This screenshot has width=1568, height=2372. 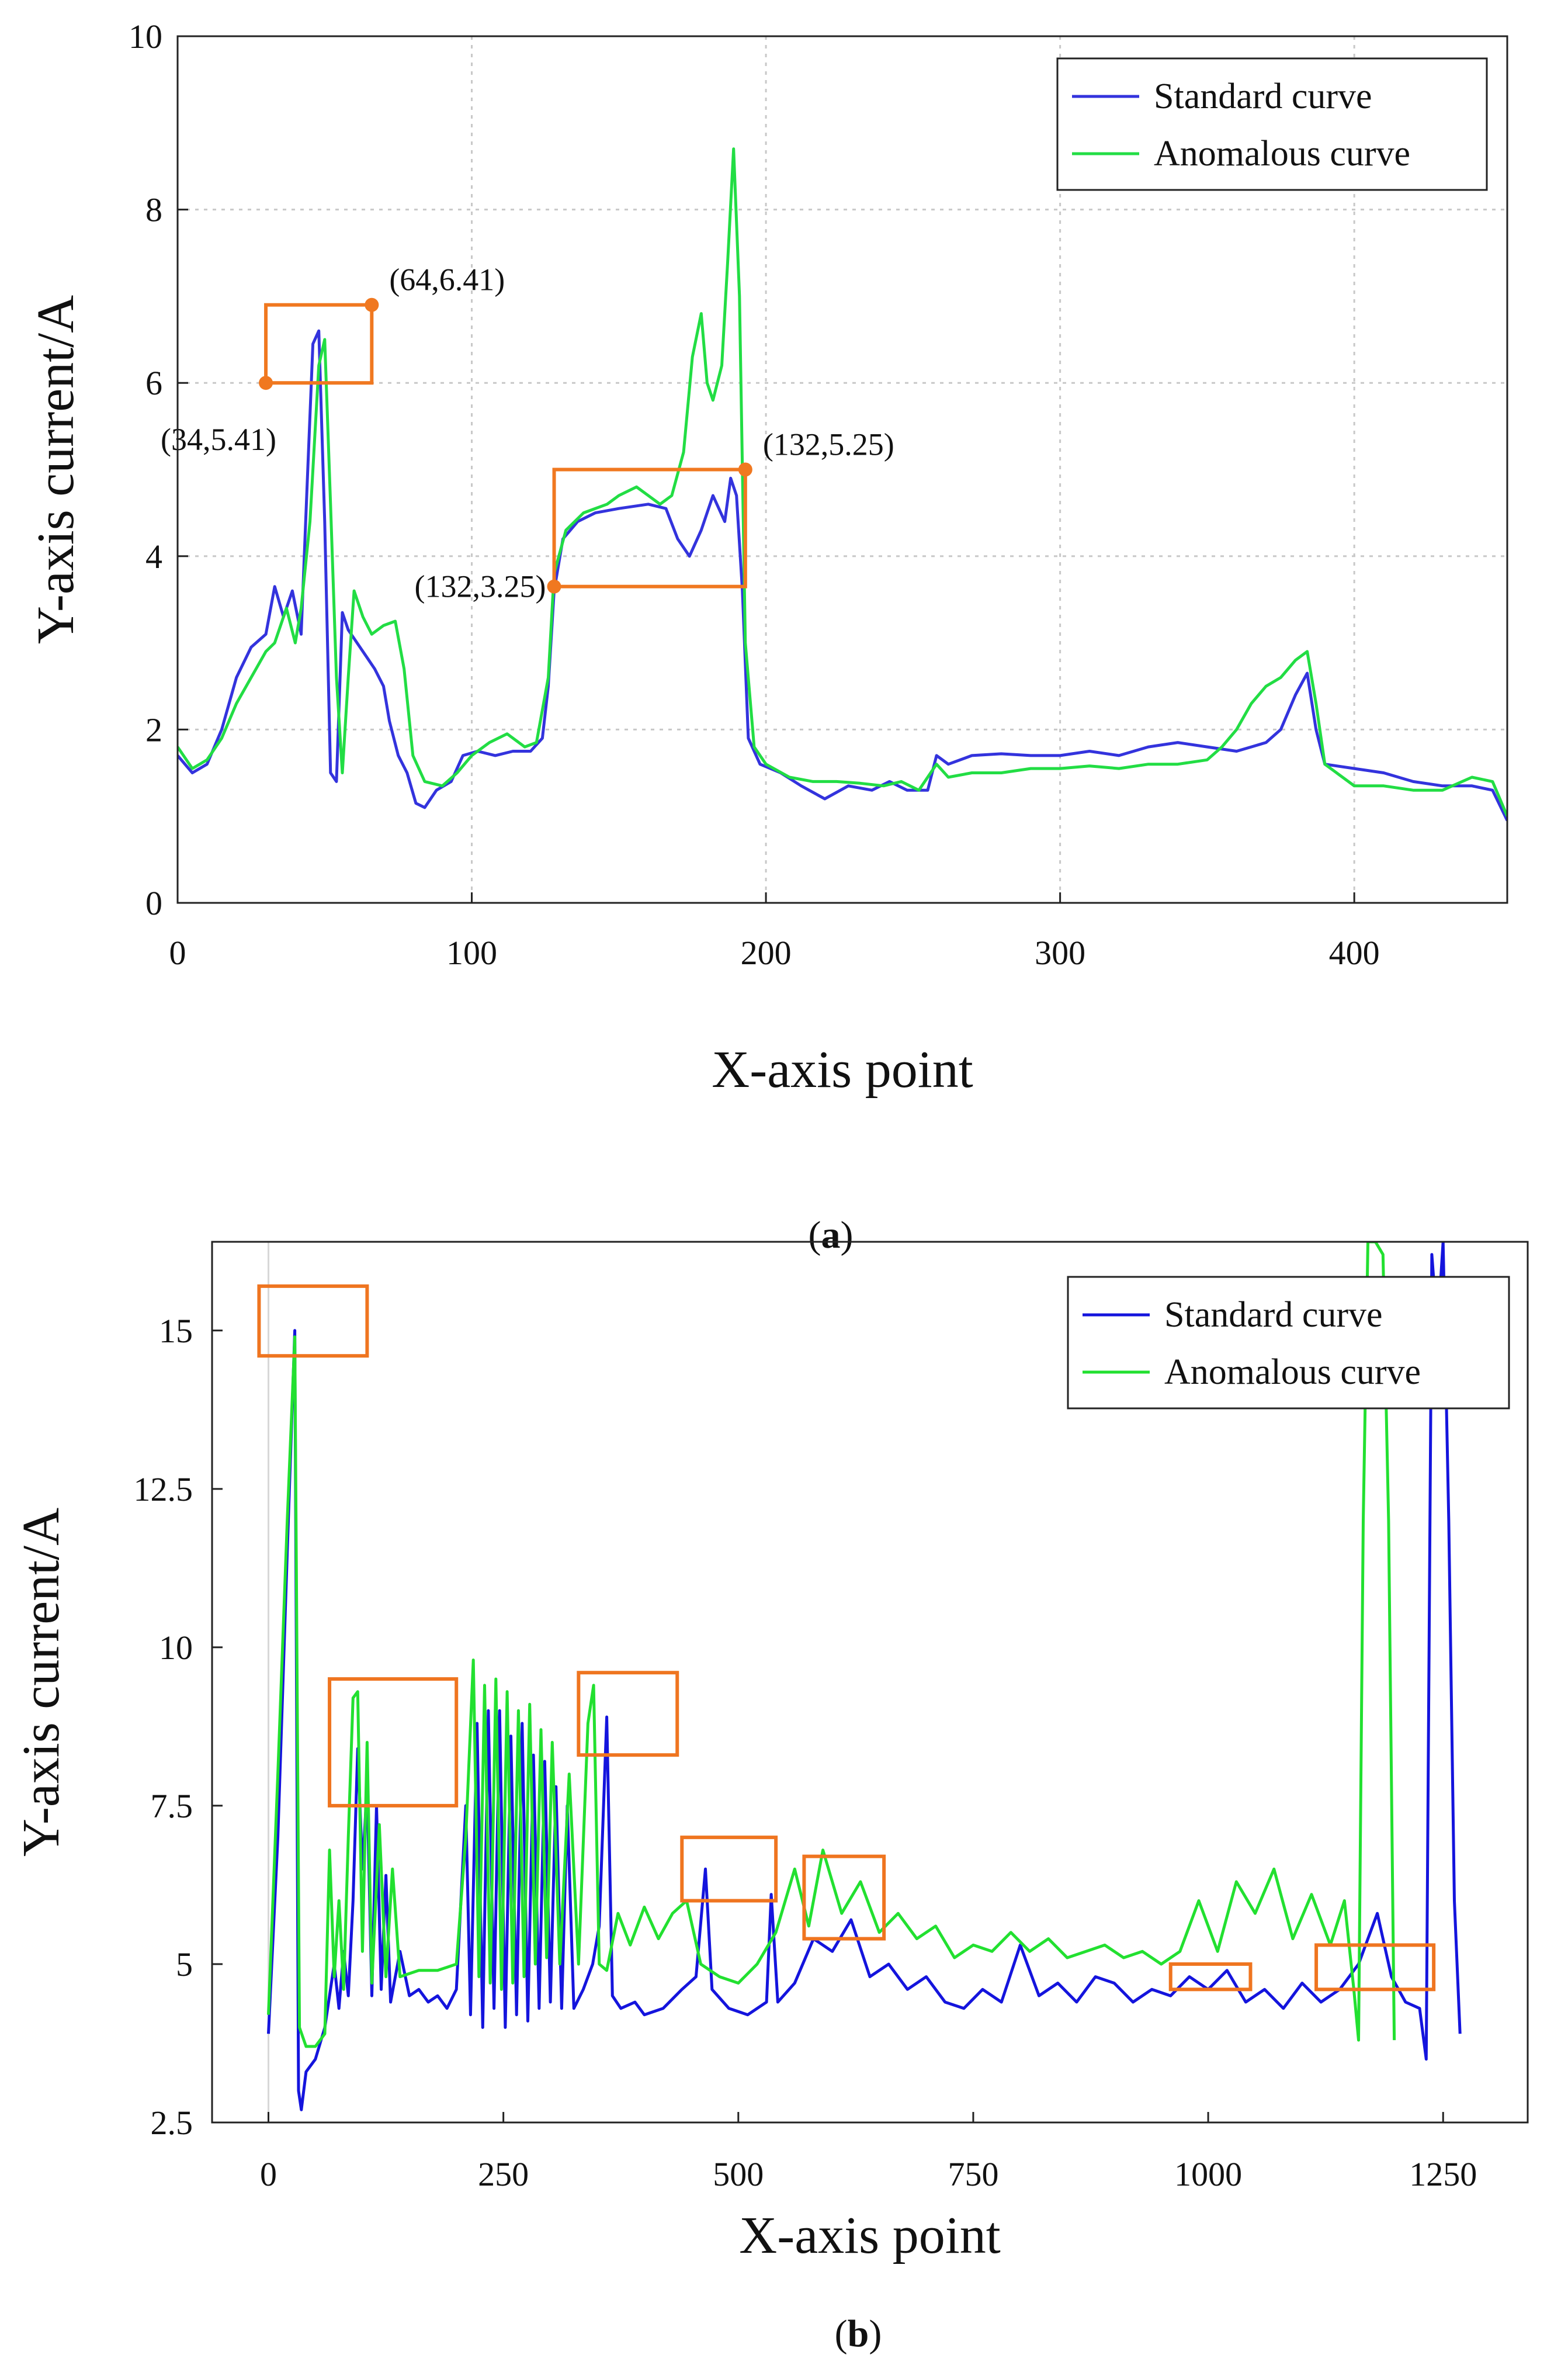 What do you see at coordinates (831, 1235) in the screenshot?
I see `panel-caption: (a)` at bounding box center [831, 1235].